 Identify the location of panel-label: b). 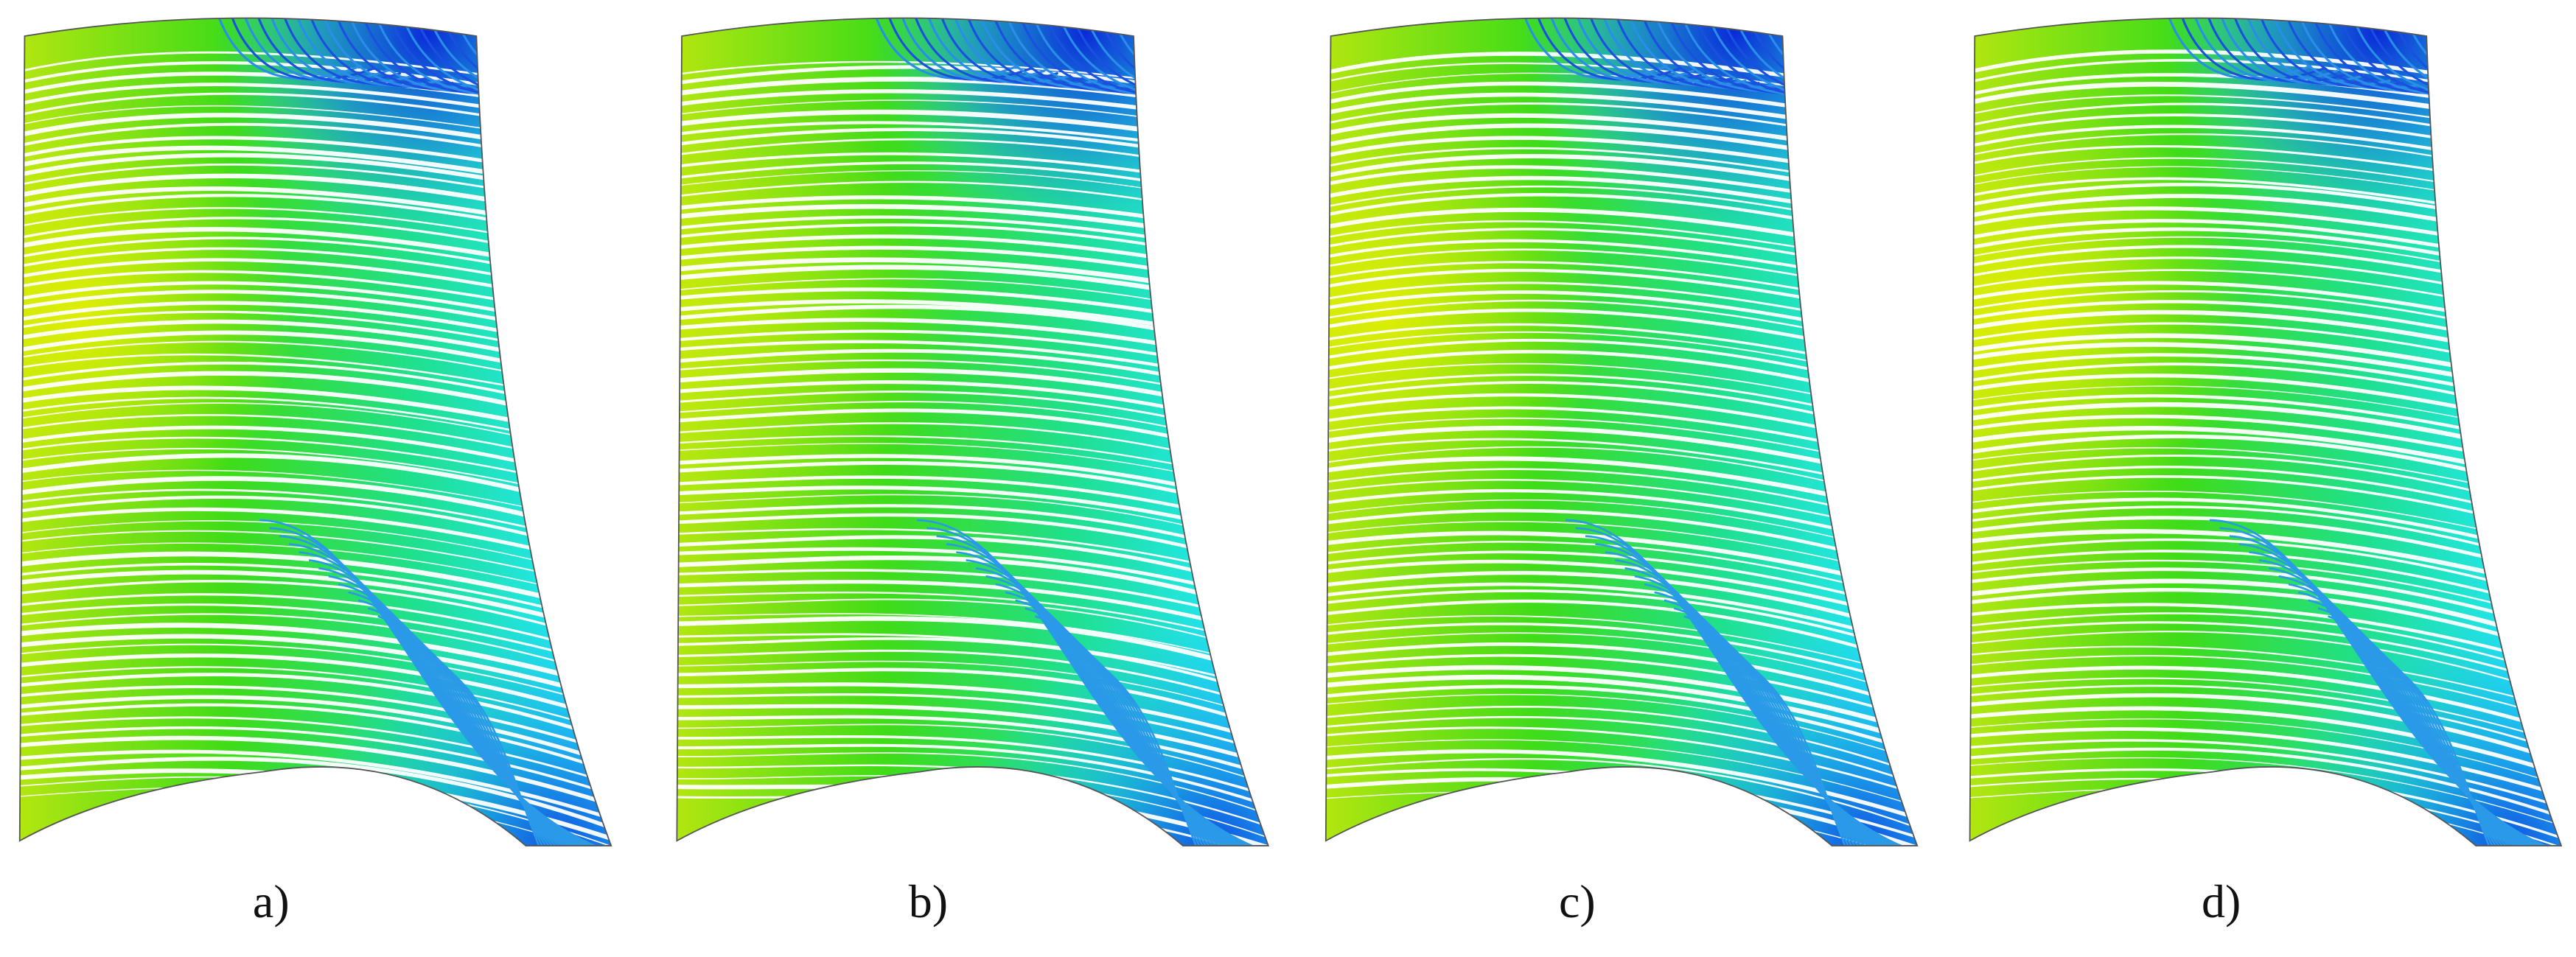
(928, 902).